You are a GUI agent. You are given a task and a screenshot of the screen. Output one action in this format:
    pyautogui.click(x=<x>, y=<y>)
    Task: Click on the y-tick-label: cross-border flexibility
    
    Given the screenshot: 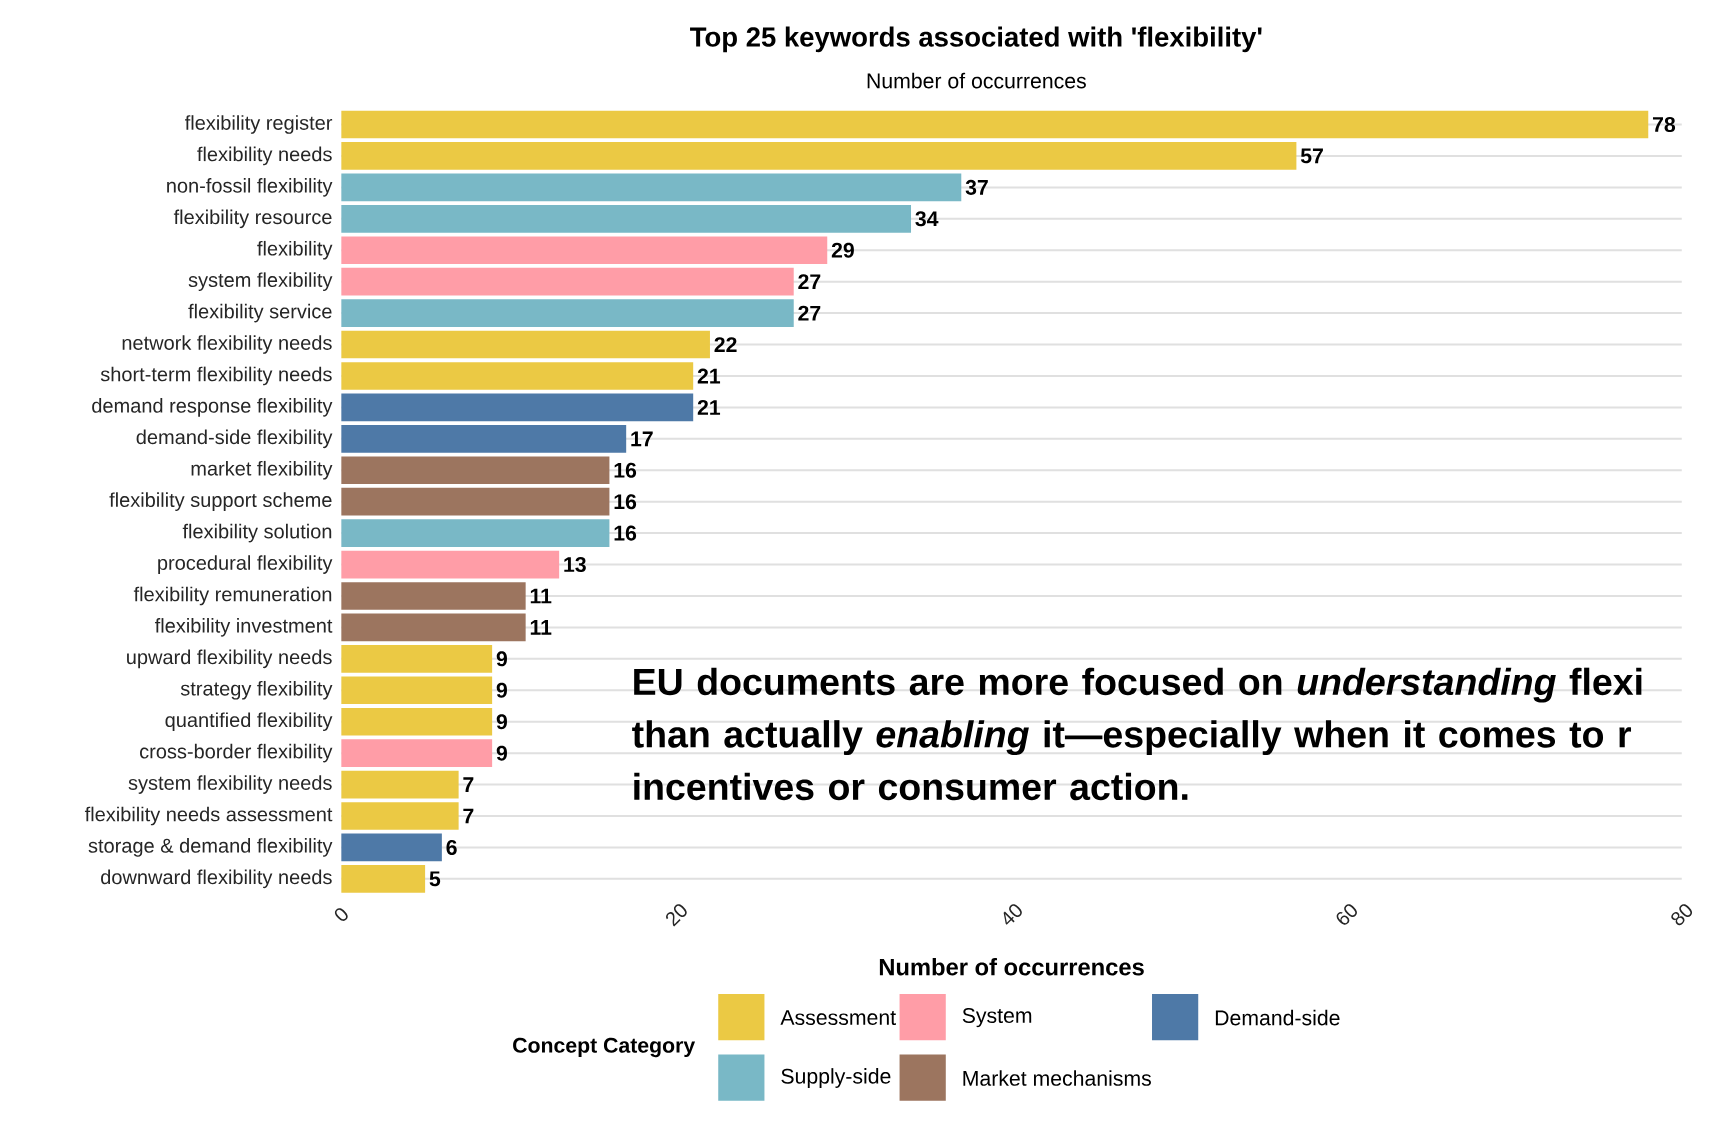 What is the action you would take?
    pyautogui.click(x=236, y=753)
    